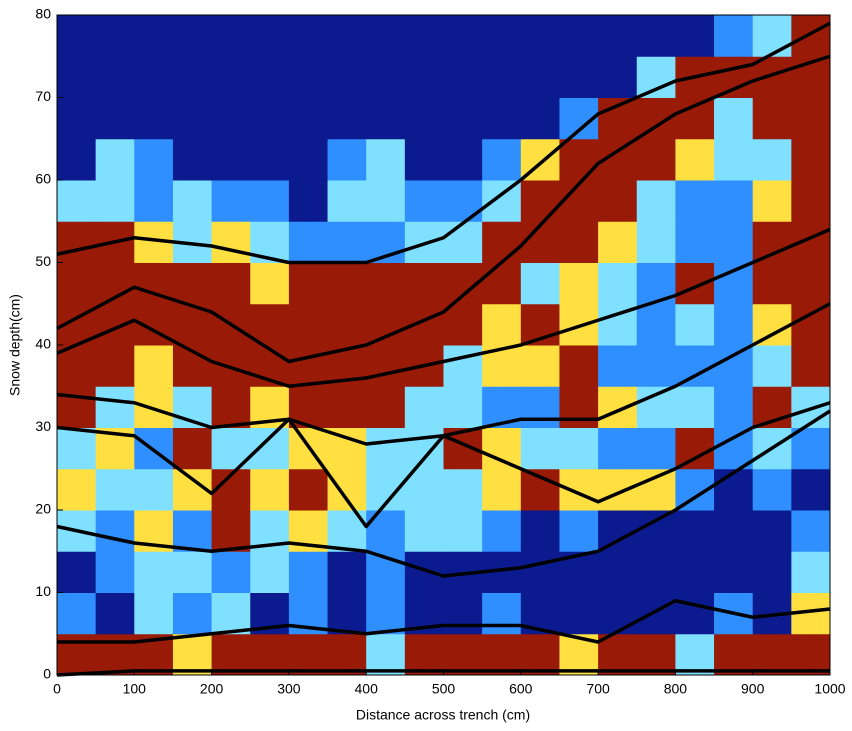  What do you see at coordinates (367, 689) in the screenshot?
I see `x-tick-label: 400` at bounding box center [367, 689].